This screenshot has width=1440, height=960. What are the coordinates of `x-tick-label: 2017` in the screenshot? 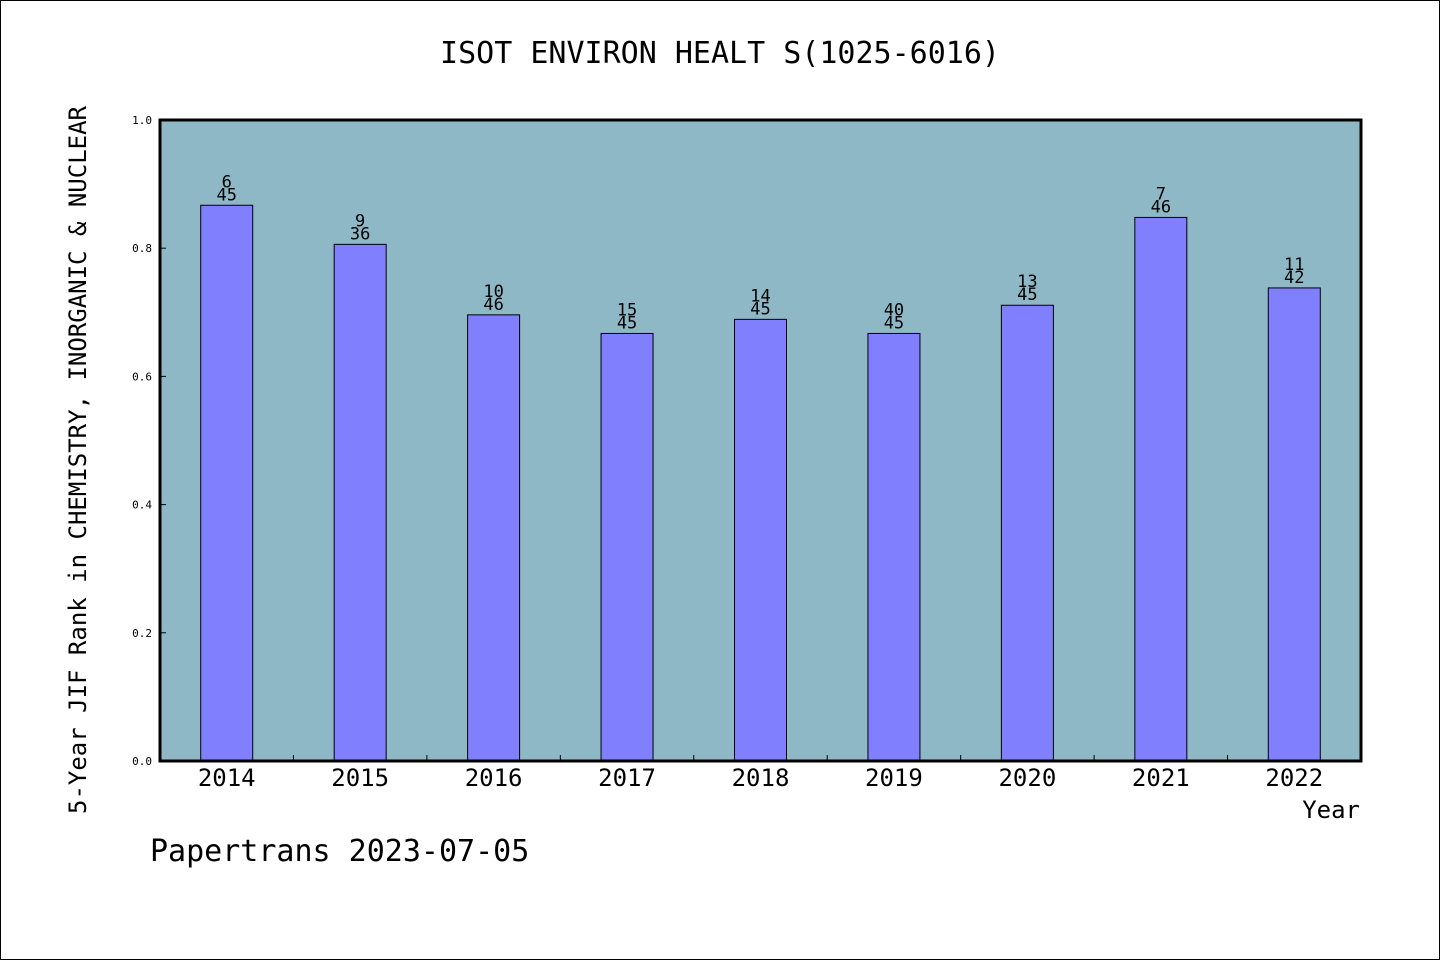 It's located at (627, 778).